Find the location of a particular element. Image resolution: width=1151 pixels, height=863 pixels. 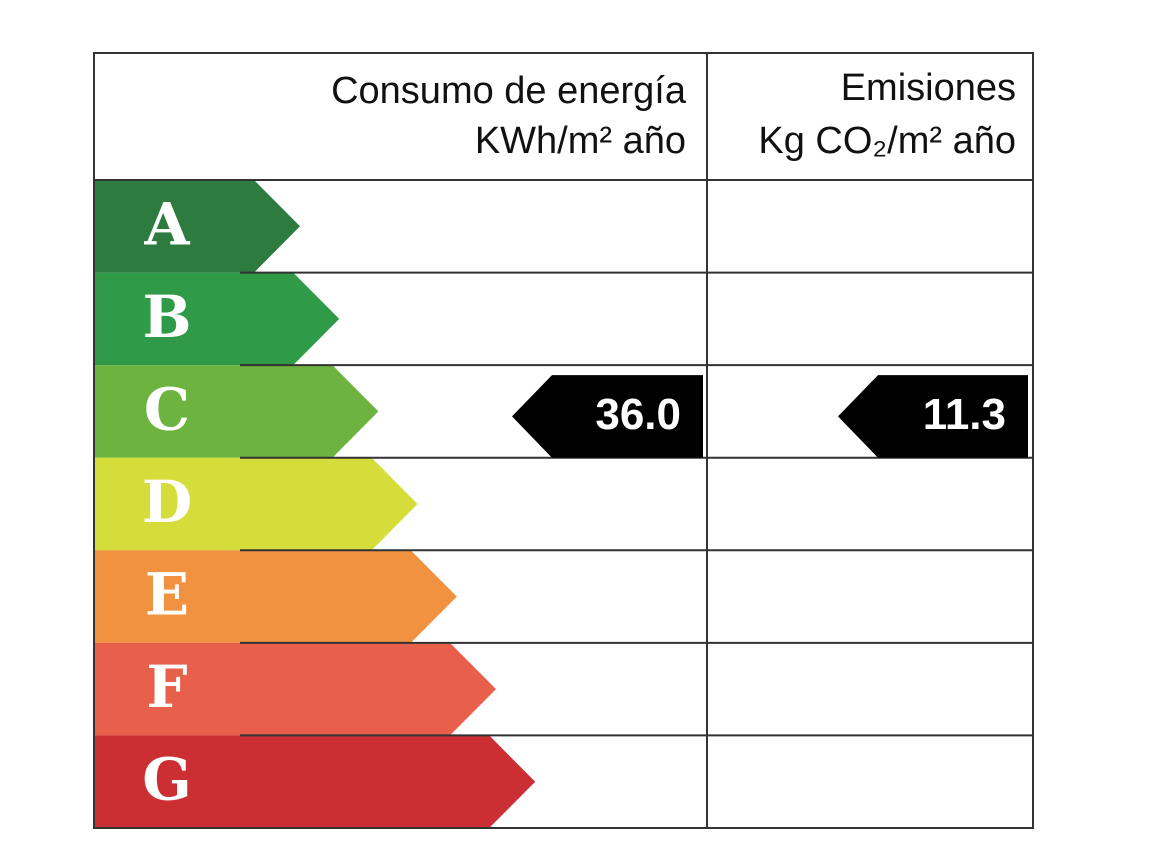

class-letter: A is located at coordinates (166, 224).